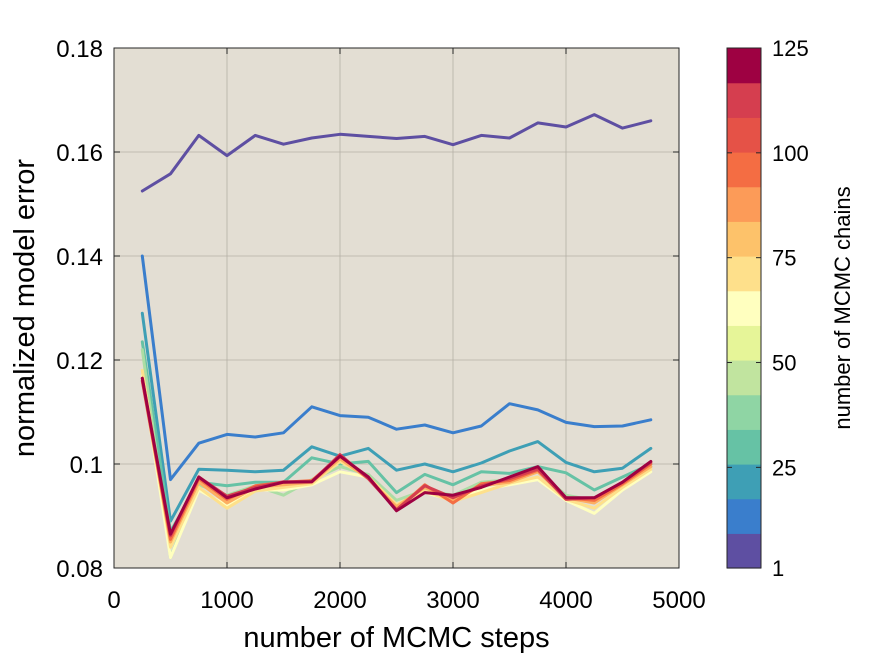 This screenshot has height=656, width=875. Describe the element at coordinates (79, 153) in the screenshot. I see `y-tick-label: 0.16` at that location.